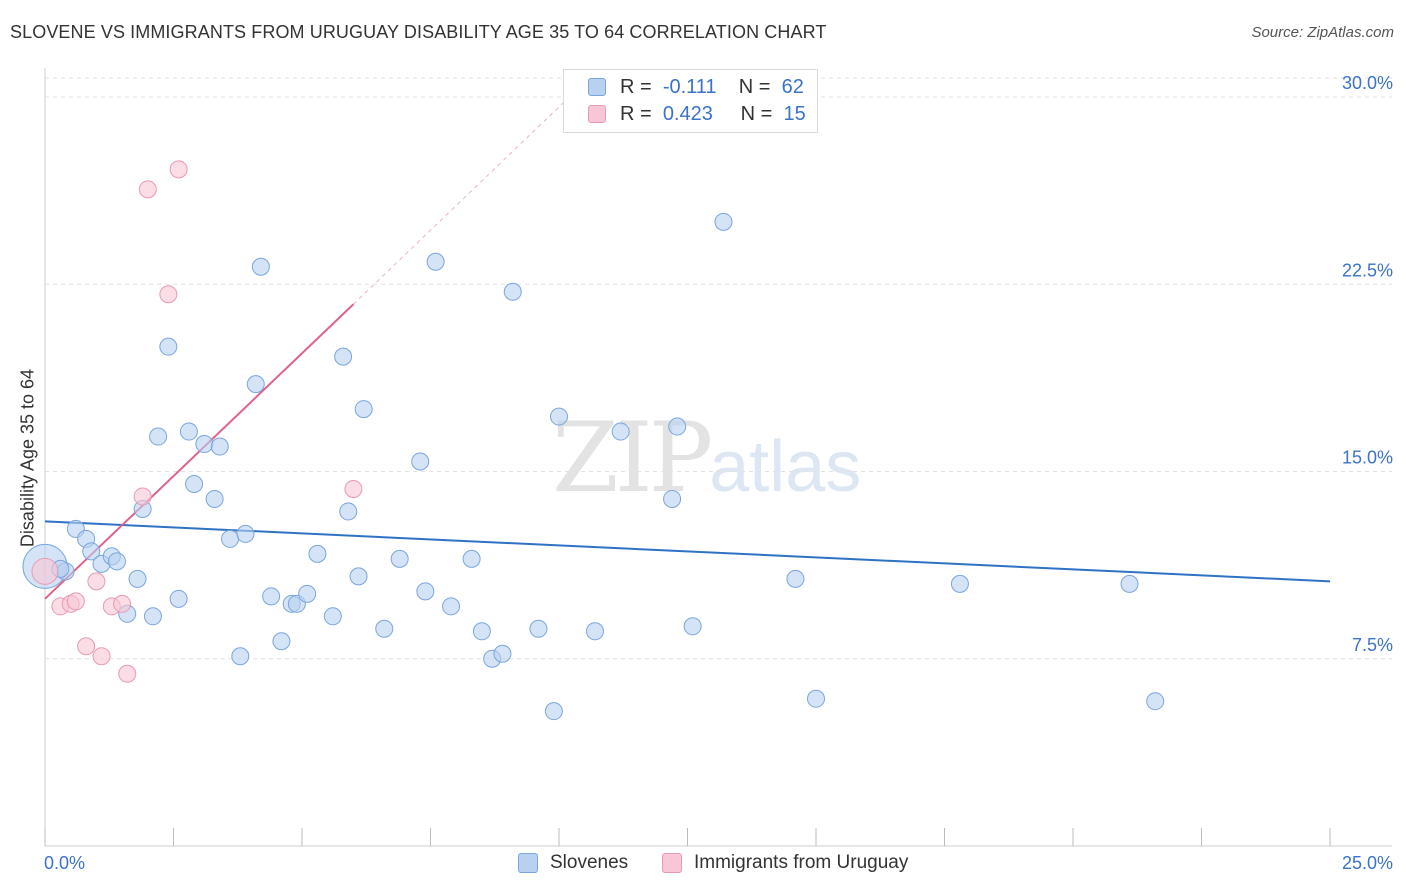  I want to click on series-label-slovenes: Slovenes, so click(589, 862).